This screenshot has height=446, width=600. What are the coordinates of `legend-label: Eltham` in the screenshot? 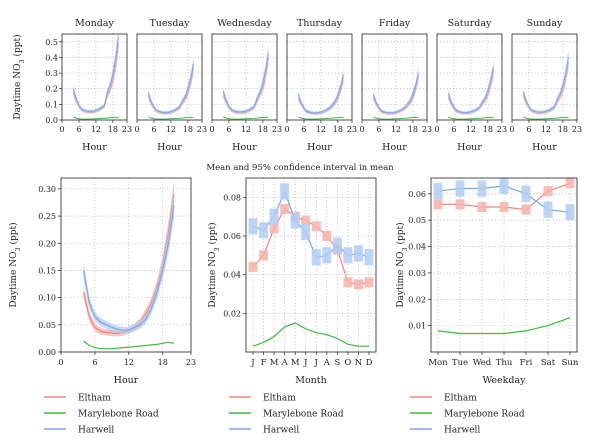 It's located at (460, 399).